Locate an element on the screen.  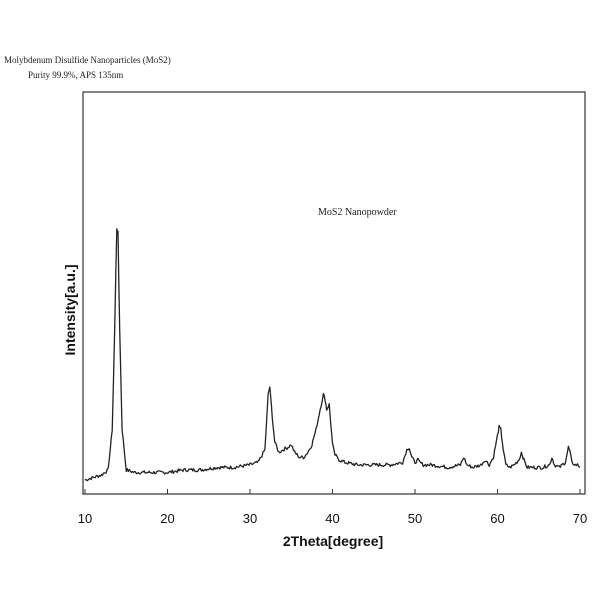
x-tick-label: 30 is located at coordinates (250, 518).